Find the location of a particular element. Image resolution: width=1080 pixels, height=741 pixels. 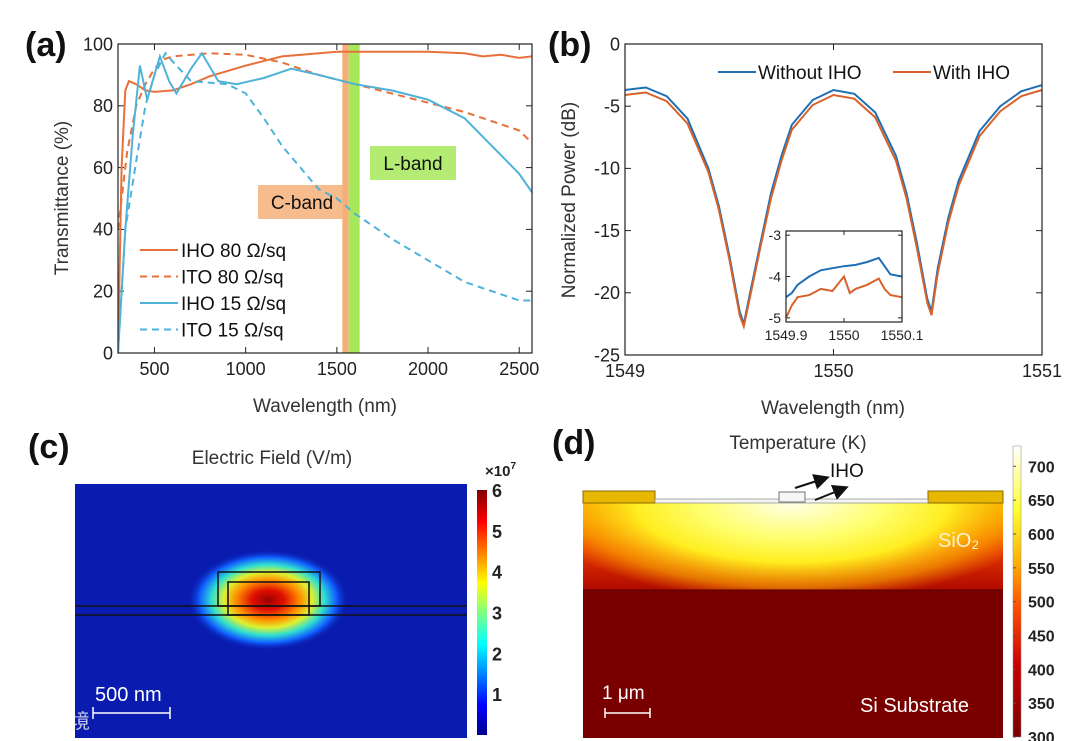

colorbar-tick-label: 3 is located at coordinates (497, 614).